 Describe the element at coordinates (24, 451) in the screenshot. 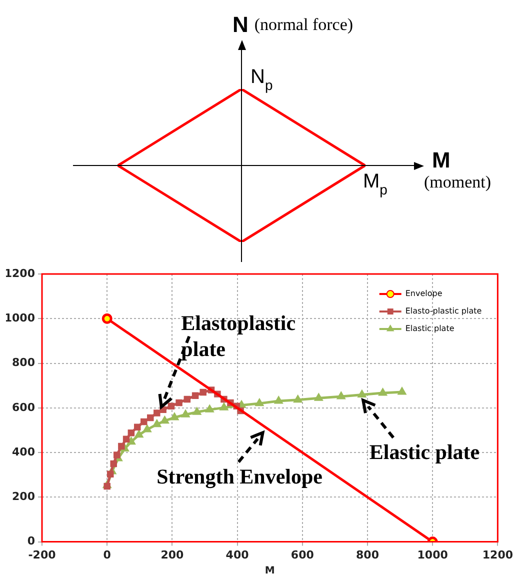

I see `y-tick-label: 400` at that location.